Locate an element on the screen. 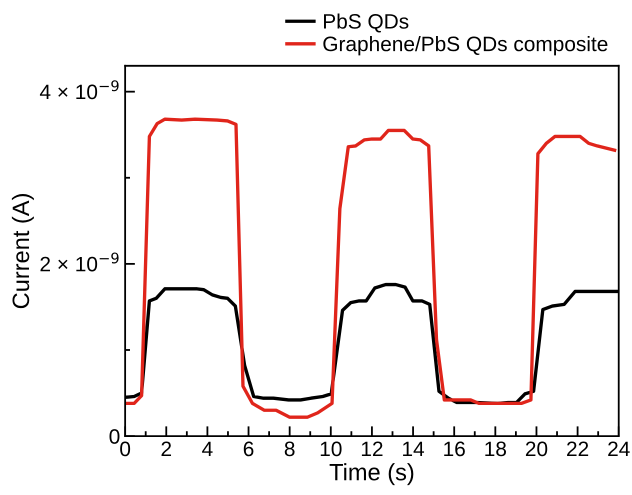 The image size is (632, 495). x-tick-label: 2 is located at coordinates (167, 449).